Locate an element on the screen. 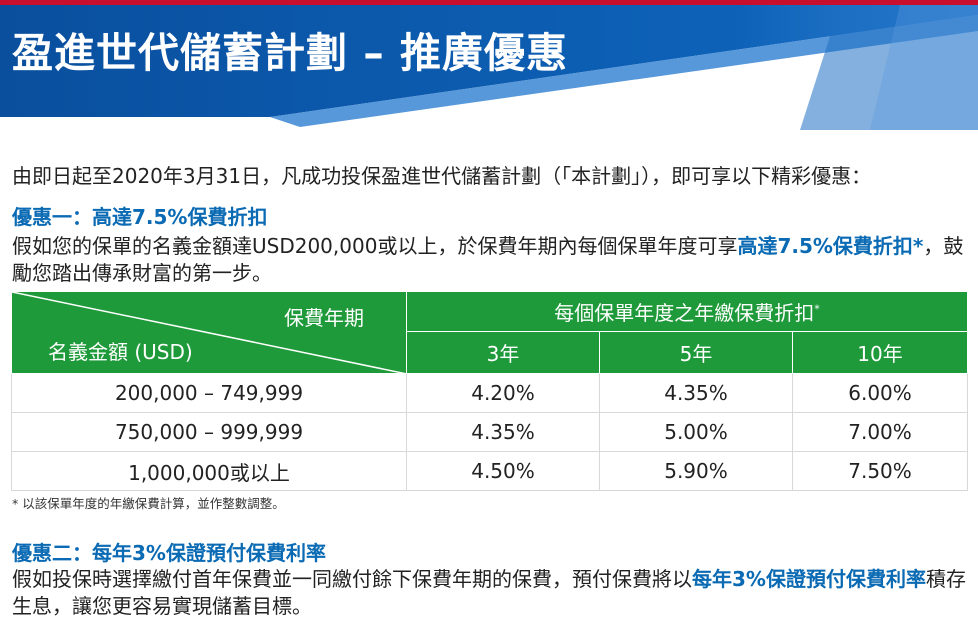 The height and width of the screenshot is (624, 978). row-amount: 200,000 – 749,999 is located at coordinates (209, 393).